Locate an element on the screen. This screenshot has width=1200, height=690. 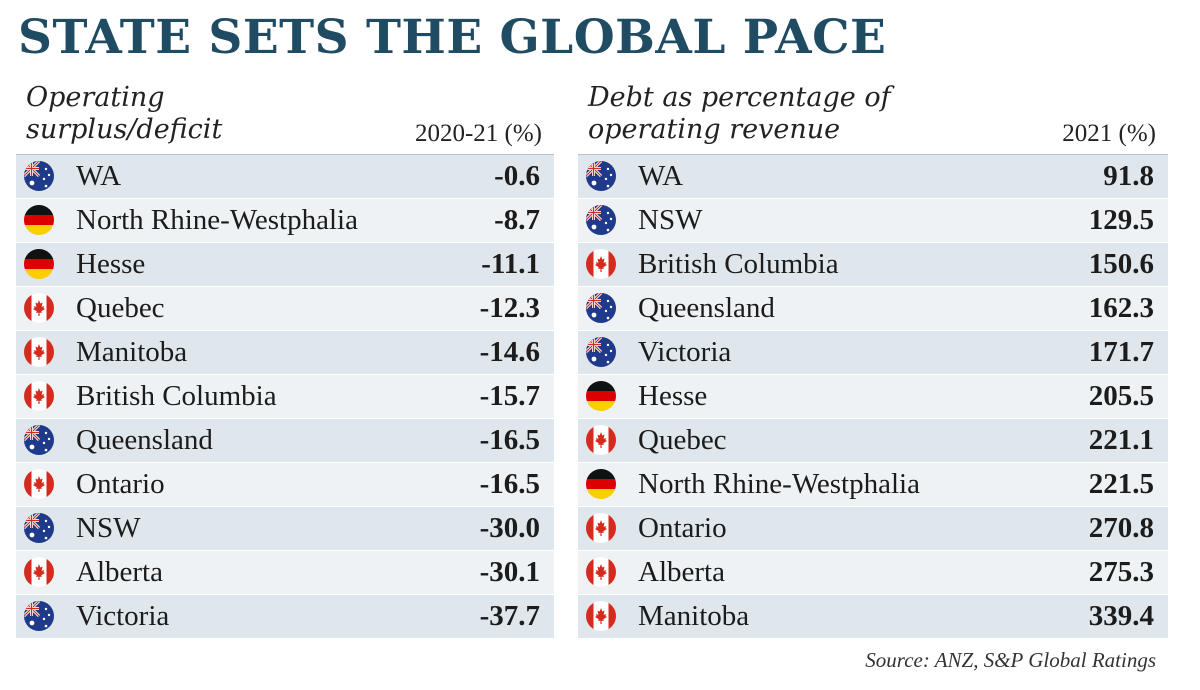
table-row: Victoria -37.7 is located at coordinates (285, 617).